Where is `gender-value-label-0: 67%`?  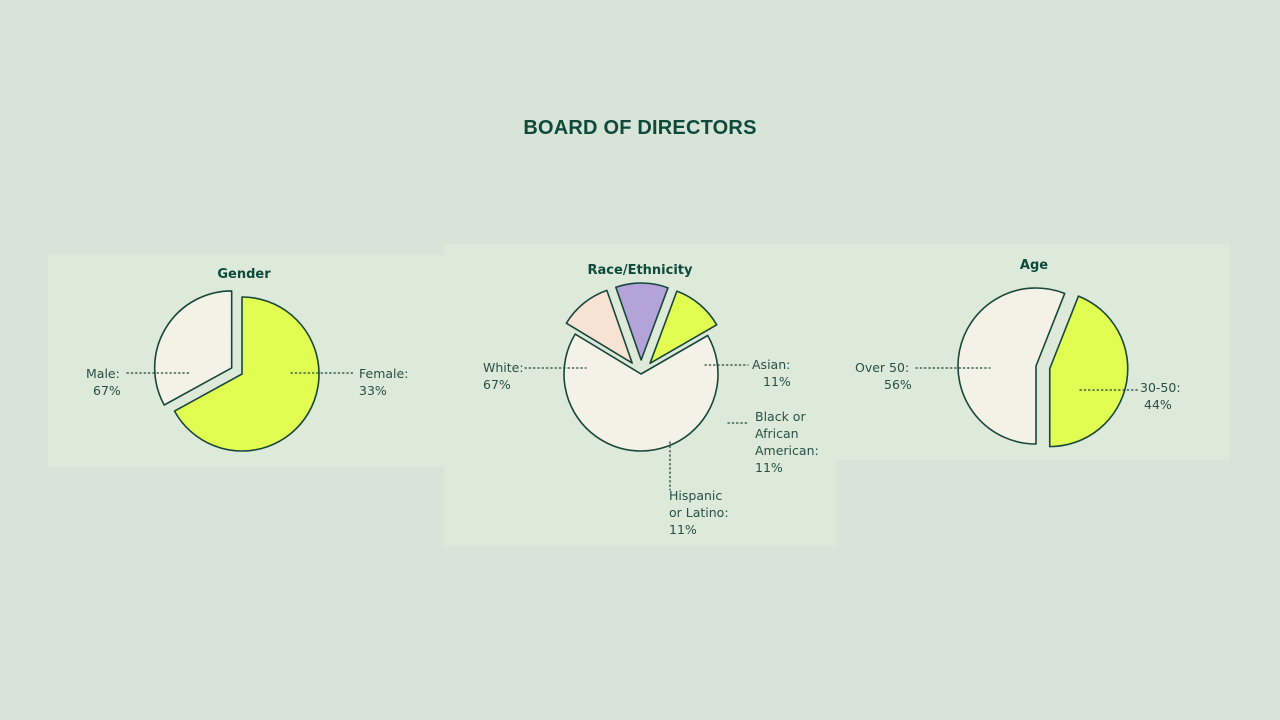
gender-value-label-0: 67% is located at coordinates (107, 390).